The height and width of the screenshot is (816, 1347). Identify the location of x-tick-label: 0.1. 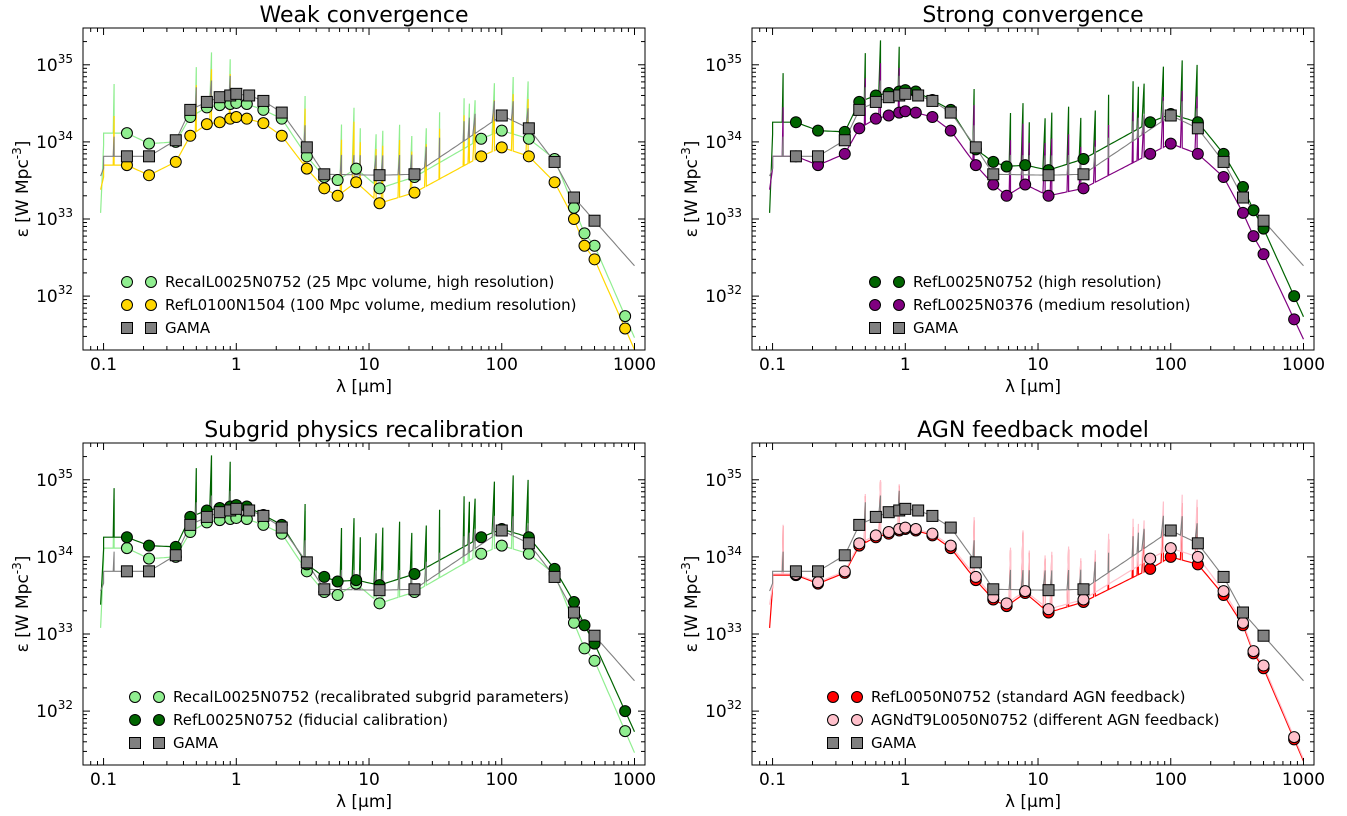
(103, 780).